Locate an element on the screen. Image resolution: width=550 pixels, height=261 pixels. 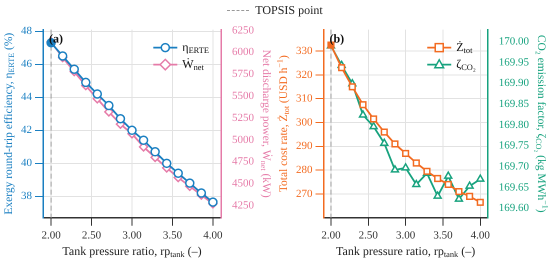
y-axis-title: Exergy round-trip efficiency, ηERTE (%) is located at coordinates (9, 123).